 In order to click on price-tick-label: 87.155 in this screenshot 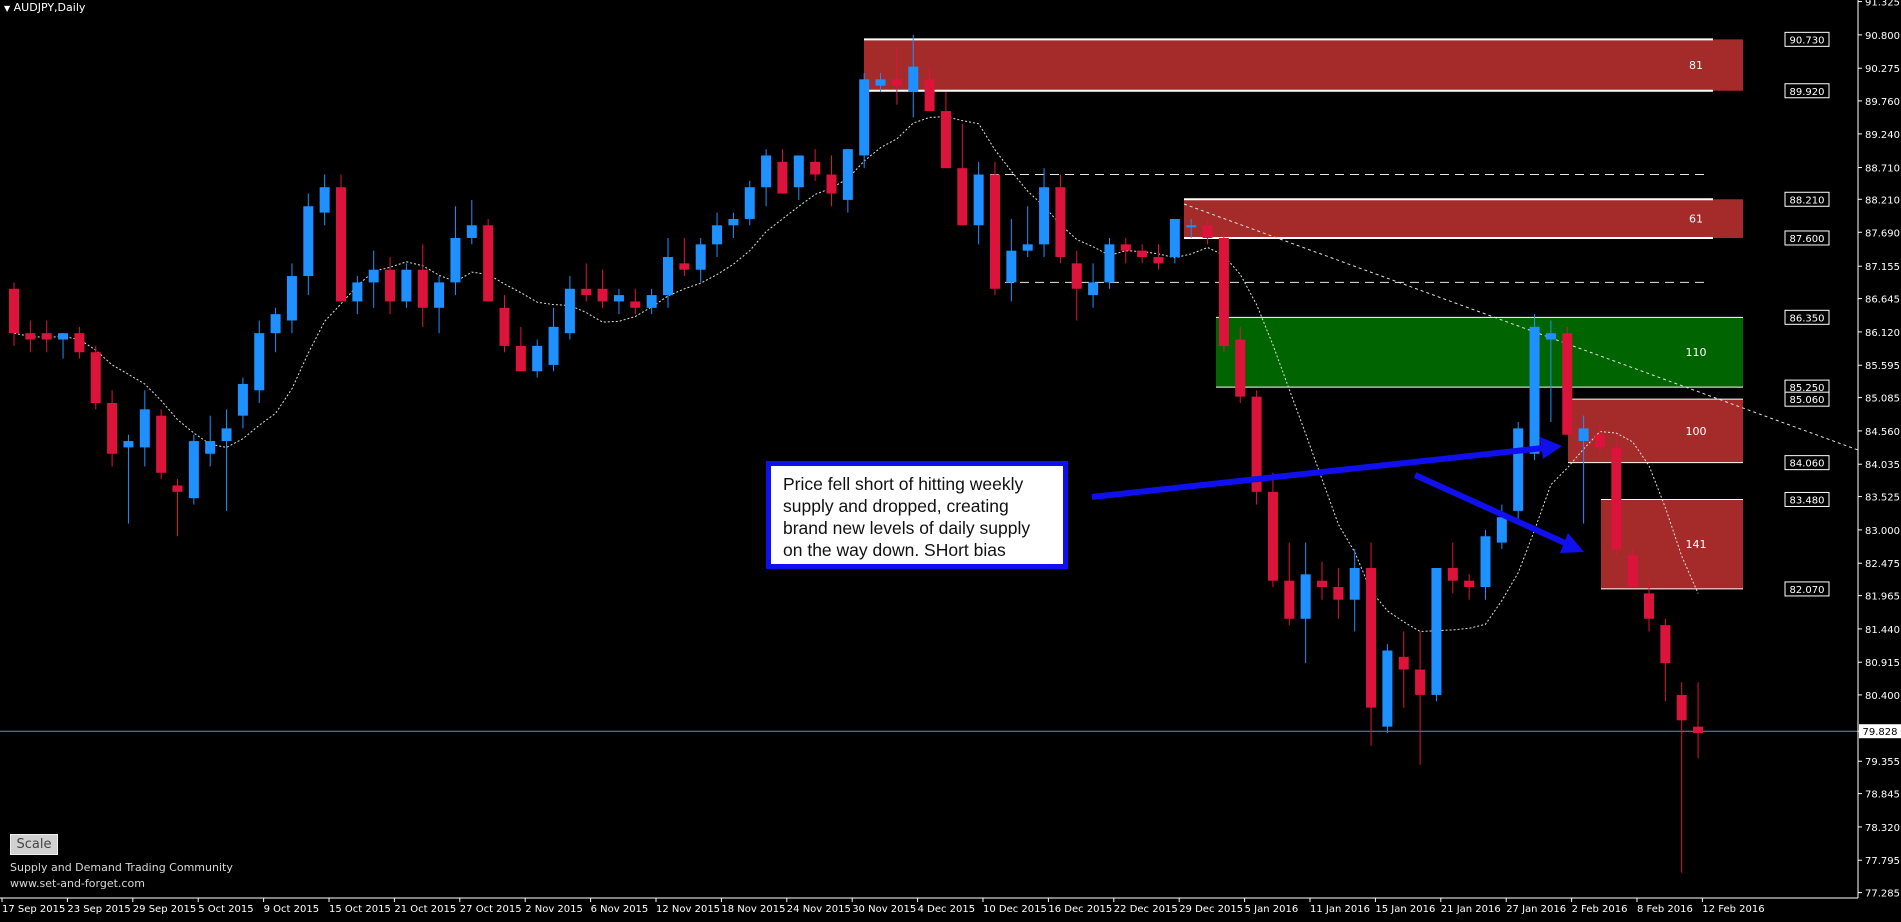, I will do `click(1882, 267)`.